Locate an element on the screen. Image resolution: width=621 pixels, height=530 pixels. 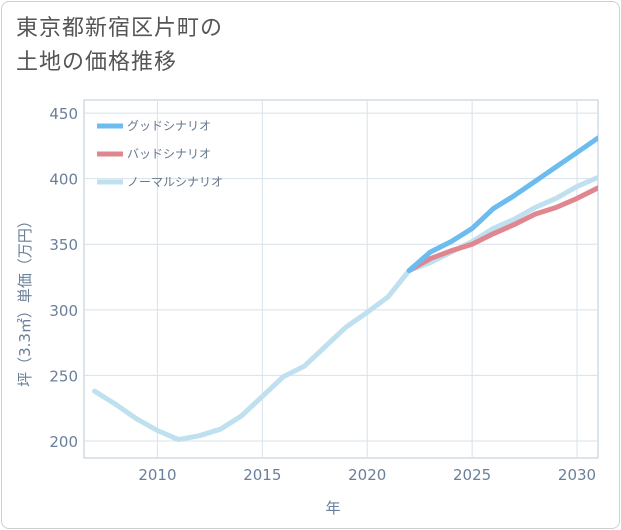
y-tick-label: 200 is located at coordinates (63, 442).